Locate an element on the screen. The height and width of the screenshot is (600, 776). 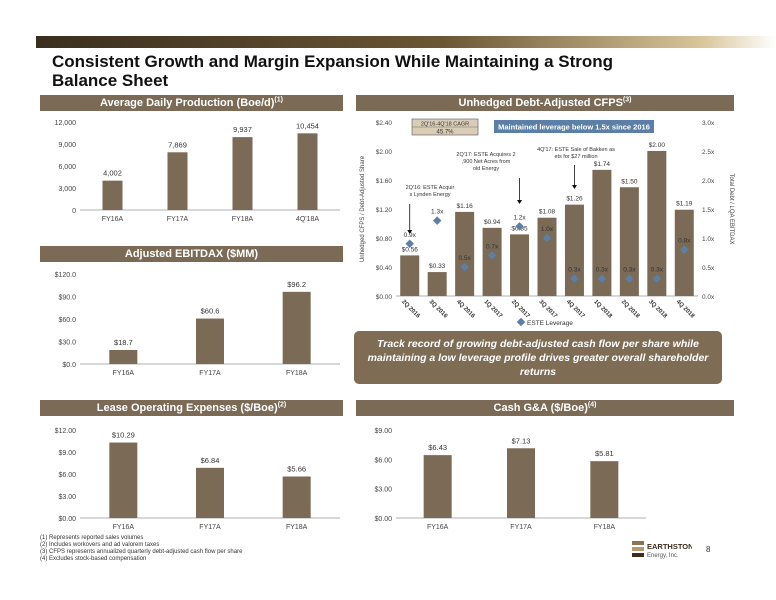
annotation-2q17: 2Q'17: ESTE Acquires 2 is located at coordinates (485, 155).